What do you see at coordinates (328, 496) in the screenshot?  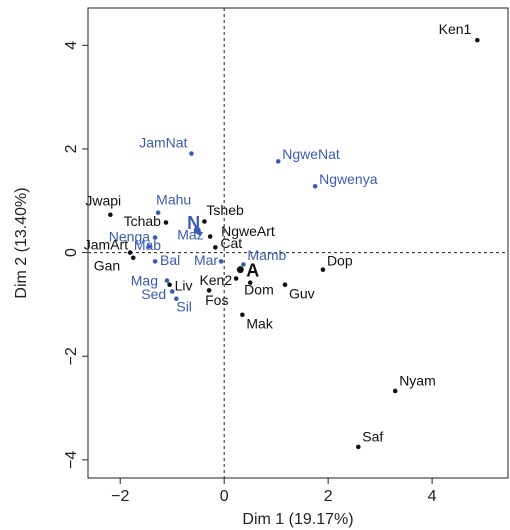 I see `x-tick-label: 2` at bounding box center [328, 496].